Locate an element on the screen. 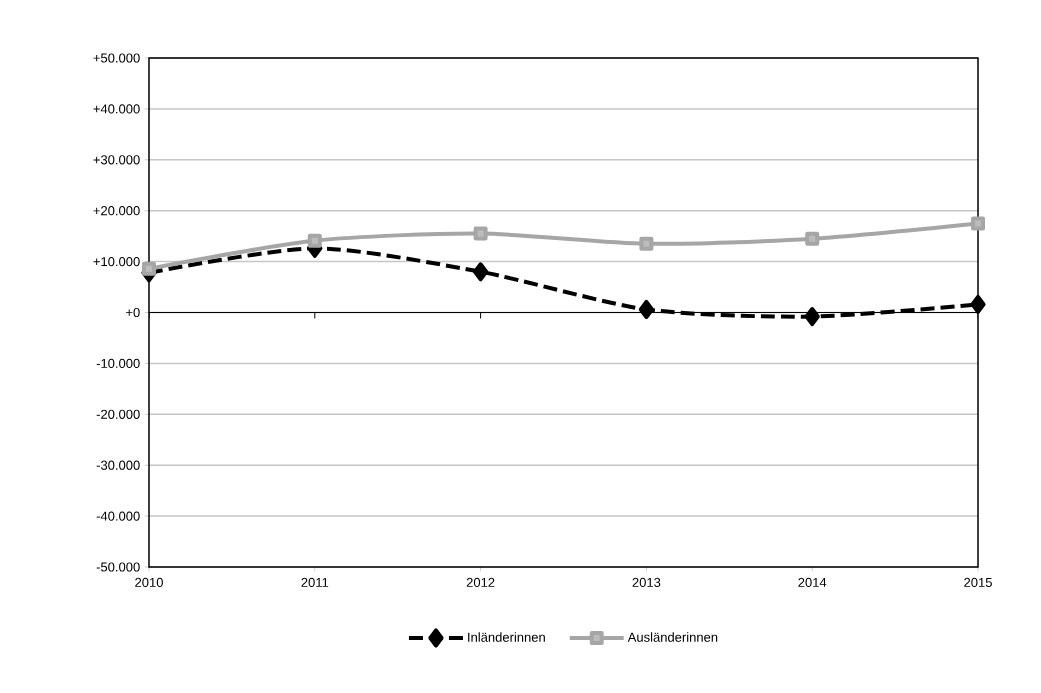 The image size is (1041, 693). y-tick-label: -50.000 is located at coordinates (118, 567).